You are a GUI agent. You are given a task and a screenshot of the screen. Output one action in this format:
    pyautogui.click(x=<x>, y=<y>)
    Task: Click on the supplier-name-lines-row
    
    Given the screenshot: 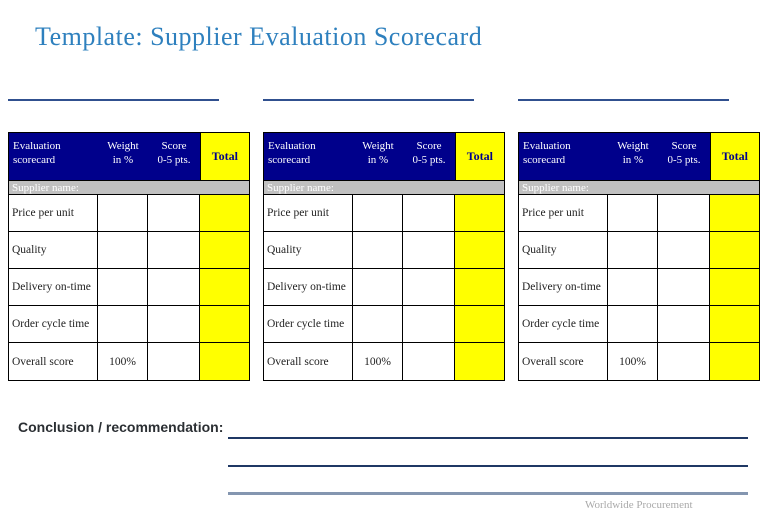 What is the action you would take?
    pyautogui.click(x=384, y=93)
    